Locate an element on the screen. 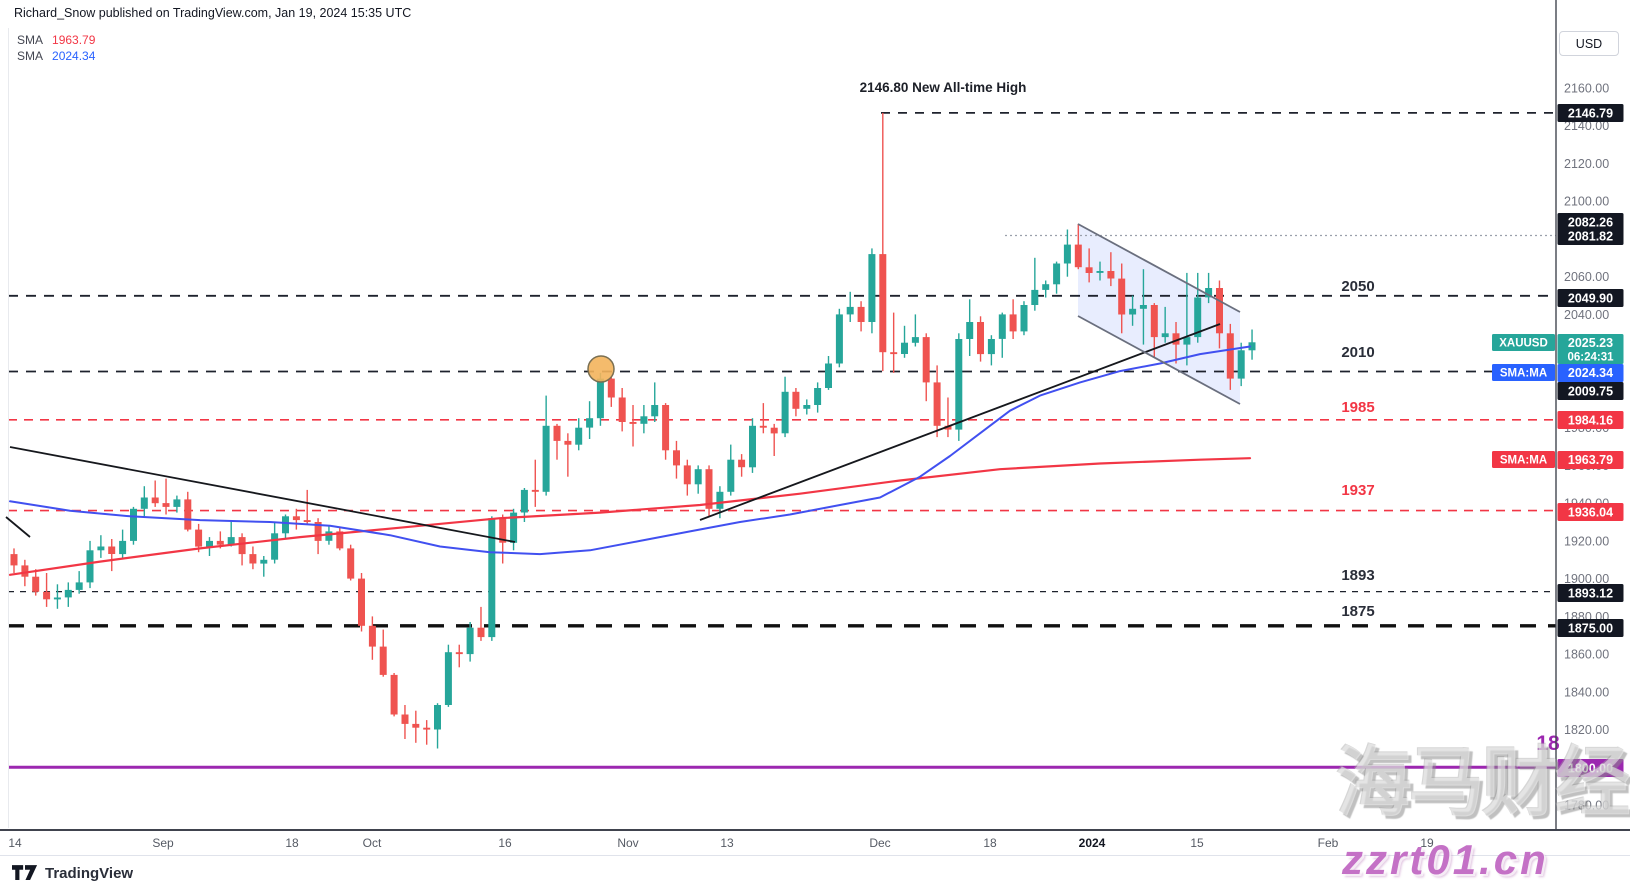 Image resolution: width=1630 pixels, height=891 pixels. time-axis-label: 19 is located at coordinates (1427, 843).